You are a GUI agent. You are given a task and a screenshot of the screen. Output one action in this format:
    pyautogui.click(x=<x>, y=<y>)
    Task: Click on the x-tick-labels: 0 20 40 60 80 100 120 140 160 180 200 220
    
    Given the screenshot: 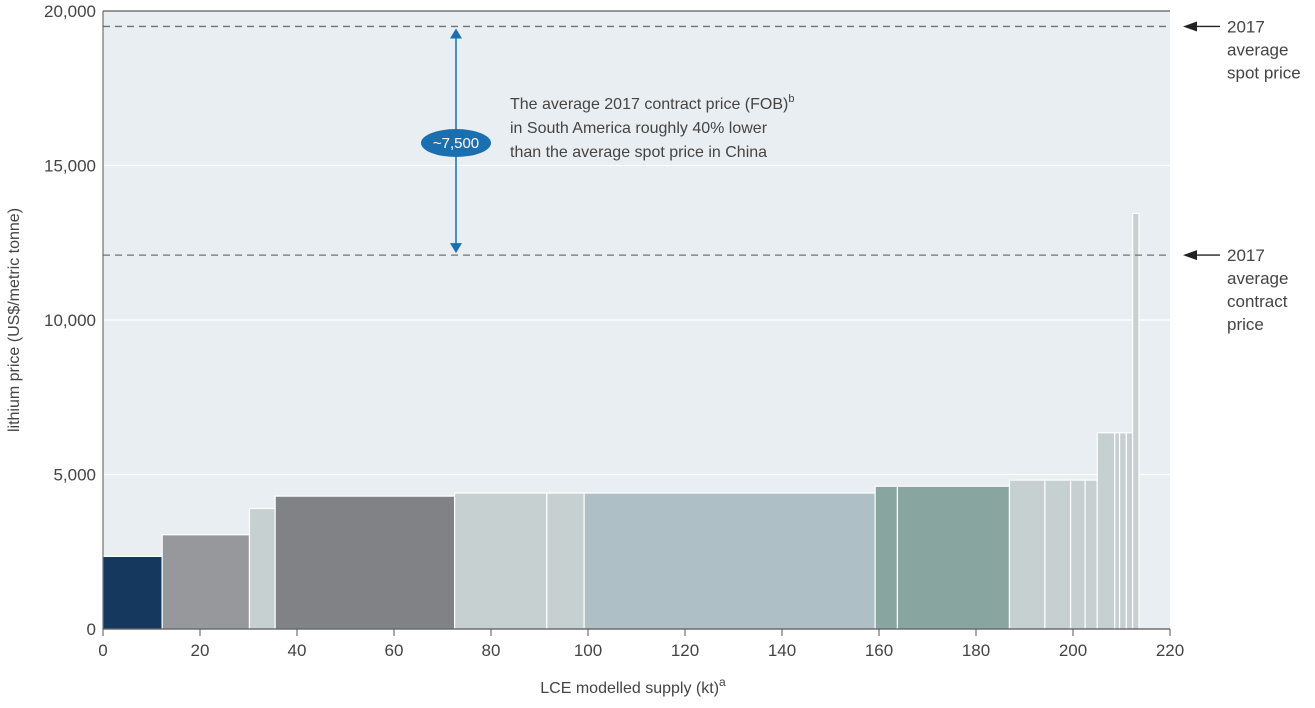 What is the action you would take?
    pyautogui.click(x=641, y=650)
    